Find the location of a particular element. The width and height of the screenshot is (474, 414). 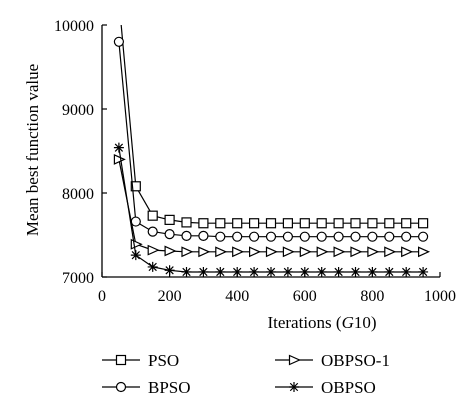

x-tick-label: 1000 is located at coordinates (440, 296).